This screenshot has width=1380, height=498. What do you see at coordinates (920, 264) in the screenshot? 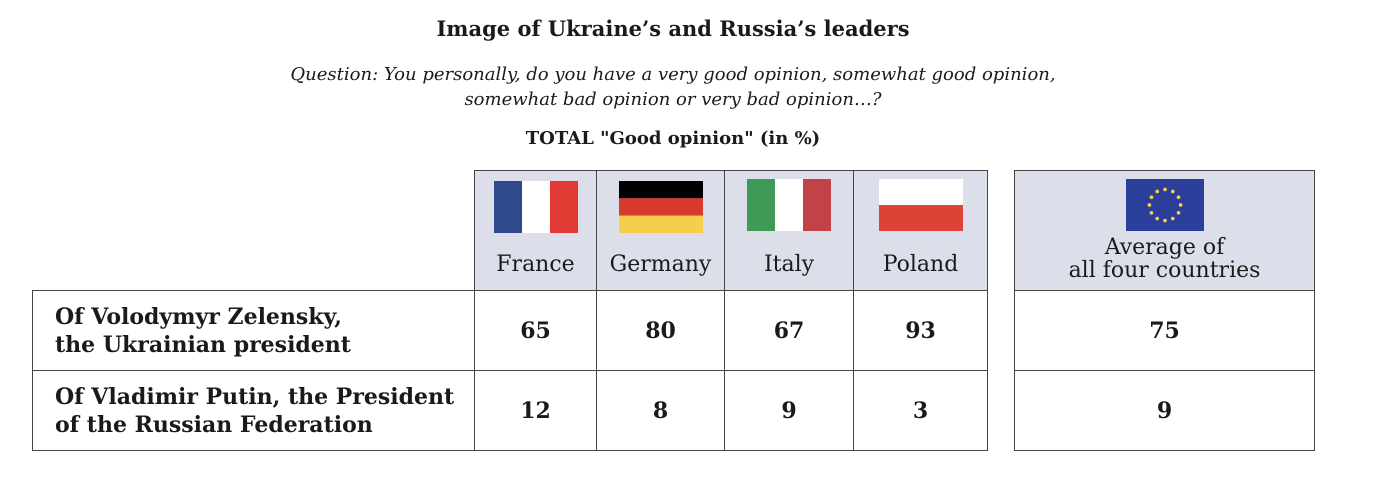
I see `column-label: Poland` at bounding box center [920, 264].